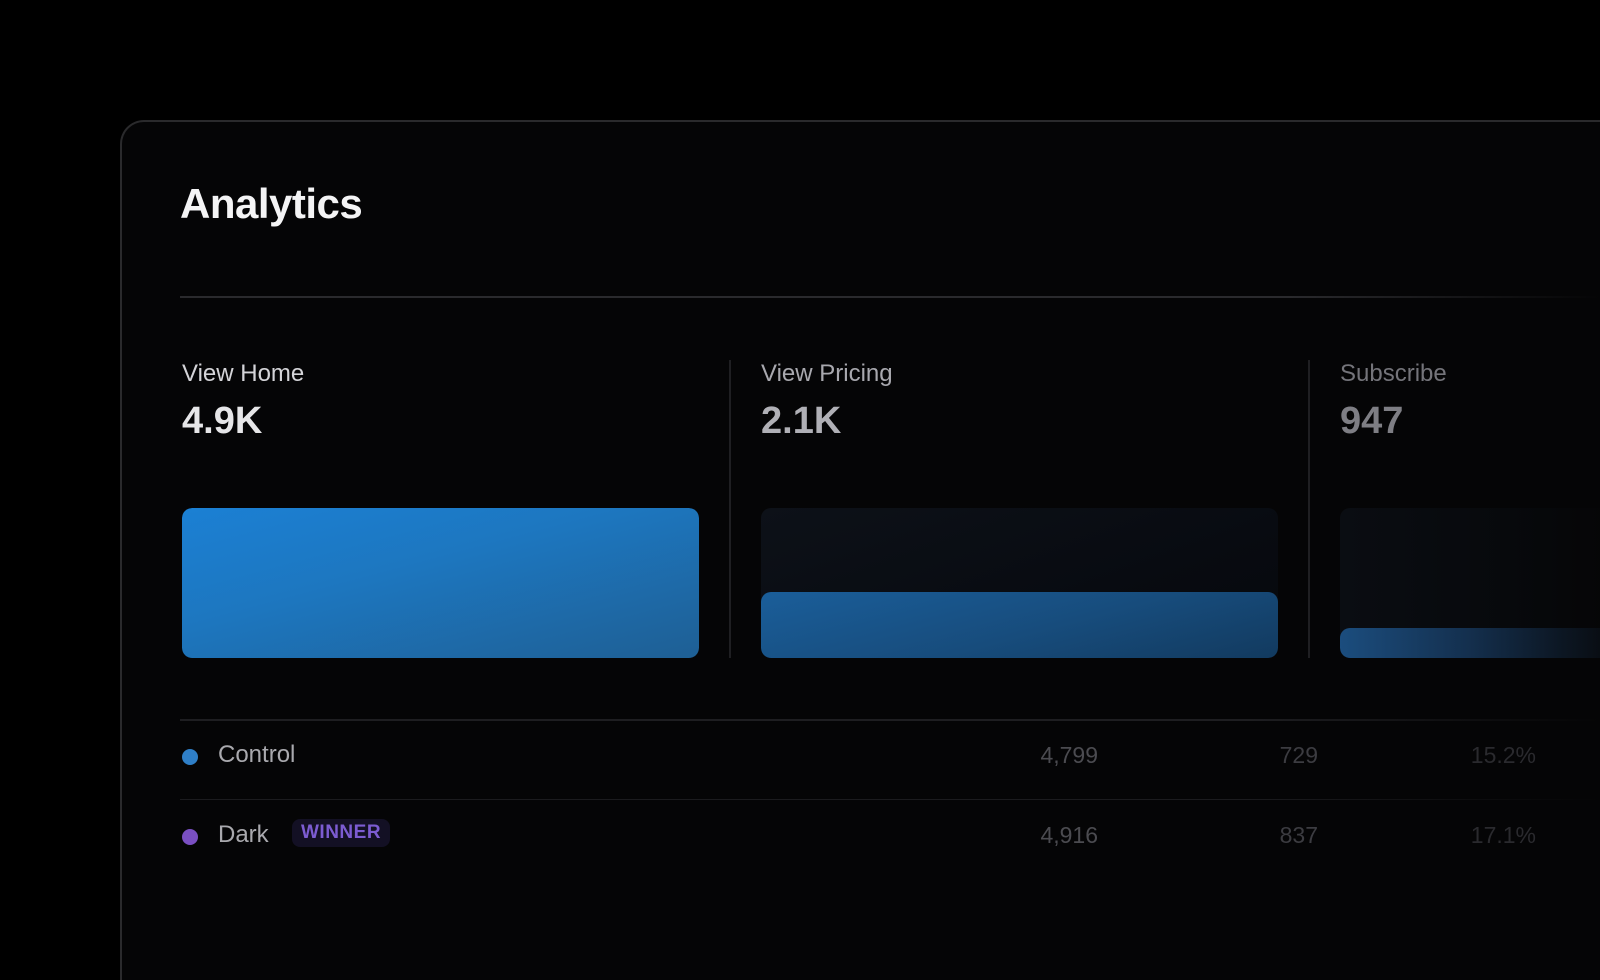 The height and width of the screenshot is (980, 1600). I want to click on table-row-dark: Dark WINNER 4,916 837 17.1%, so click(891, 835).